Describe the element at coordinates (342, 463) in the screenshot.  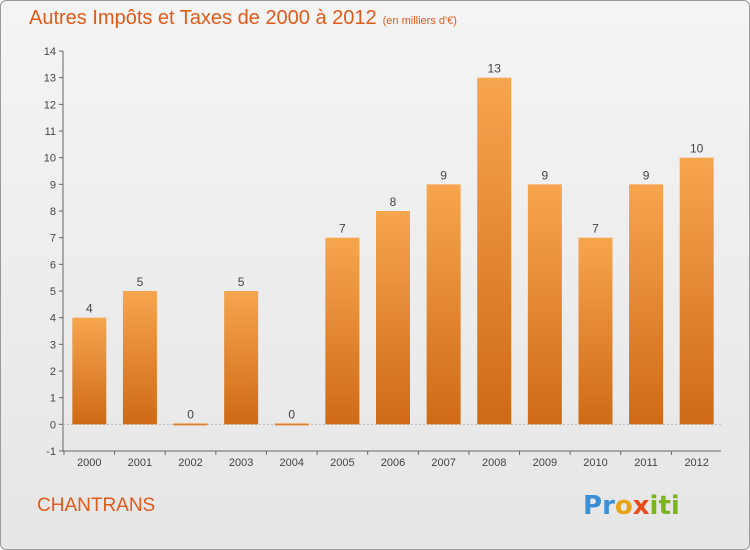
I see `x-tick-label: 2005` at that location.